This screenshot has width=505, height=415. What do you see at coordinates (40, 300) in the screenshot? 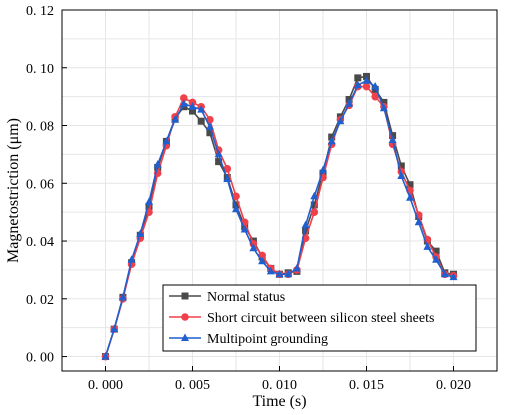
I see `y-tick-label: 0. 02` at bounding box center [40, 300].